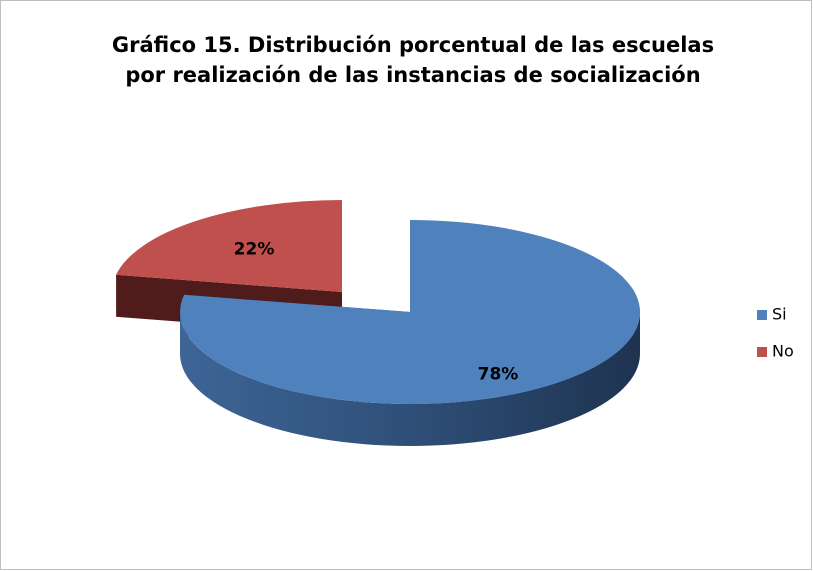 The width and height of the screenshot is (813, 571). What do you see at coordinates (254, 249) in the screenshot?
I see `data-label: 22%` at bounding box center [254, 249].